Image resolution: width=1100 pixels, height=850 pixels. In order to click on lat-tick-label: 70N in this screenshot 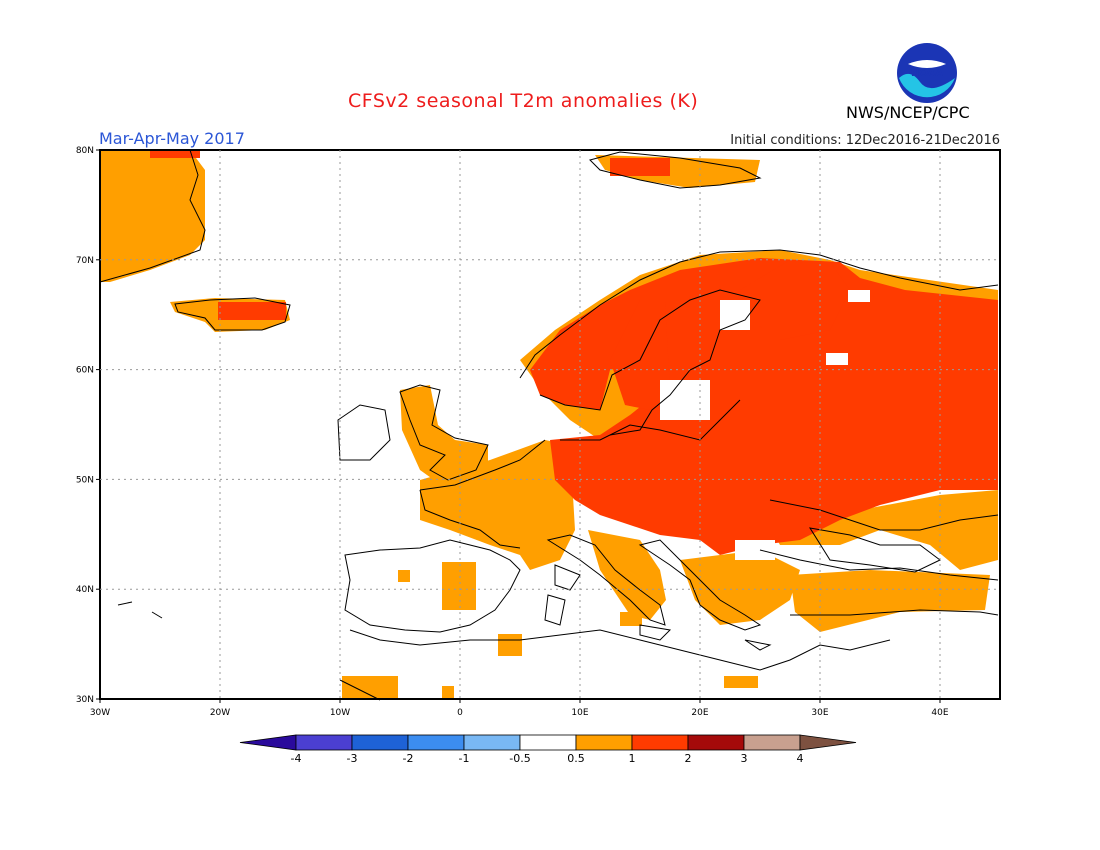, I will do `click(85, 261)`.